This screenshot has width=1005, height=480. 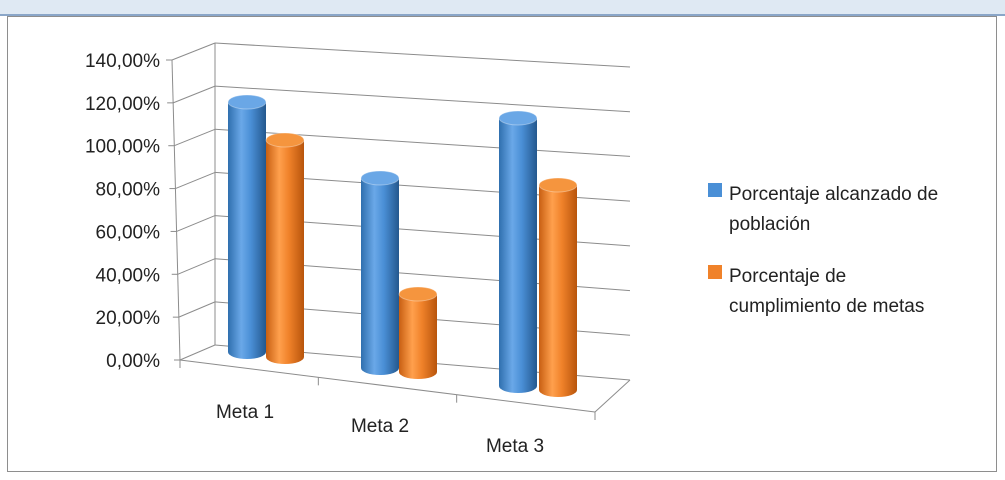 What do you see at coordinates (245, 412) in the screenshot?
I see `x-tick-label: Meta 1` at bounding box center [245, 412].